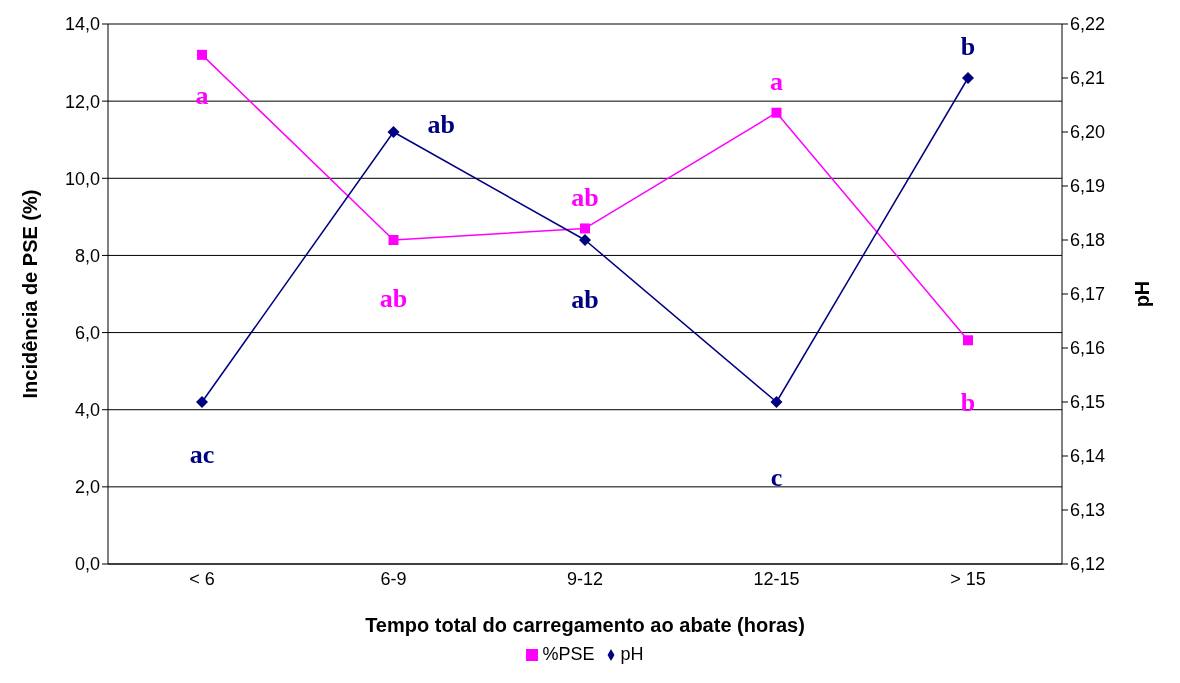 This screenshot has width=1180, height=683. Describe the element at coordinates (87, 487) in the screenshot. I see `y-tick-label: 2,0` at that location.